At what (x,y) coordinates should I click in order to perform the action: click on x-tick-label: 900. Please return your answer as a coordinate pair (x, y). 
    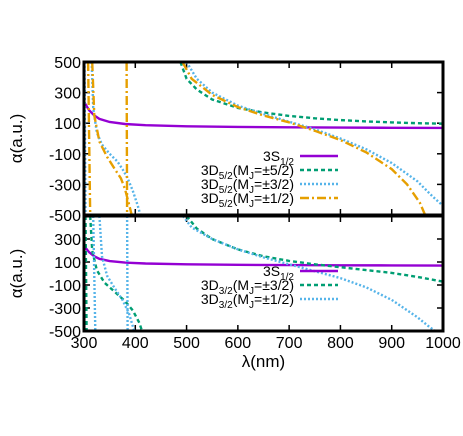
    Looking at the image, I should click on (391, 343).